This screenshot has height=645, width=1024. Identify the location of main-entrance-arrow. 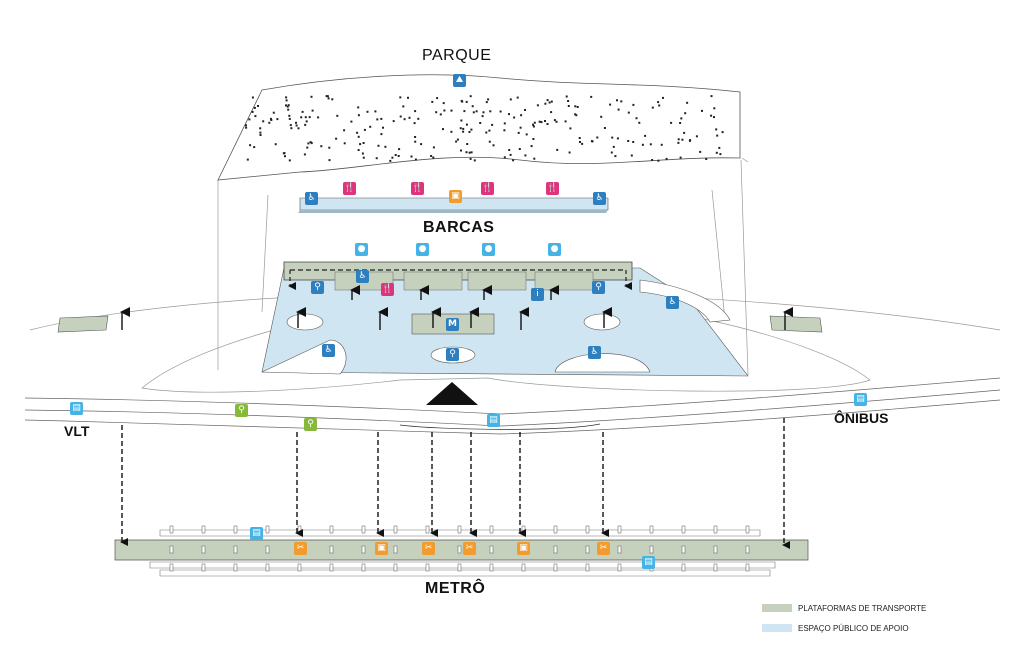
(452, 393).